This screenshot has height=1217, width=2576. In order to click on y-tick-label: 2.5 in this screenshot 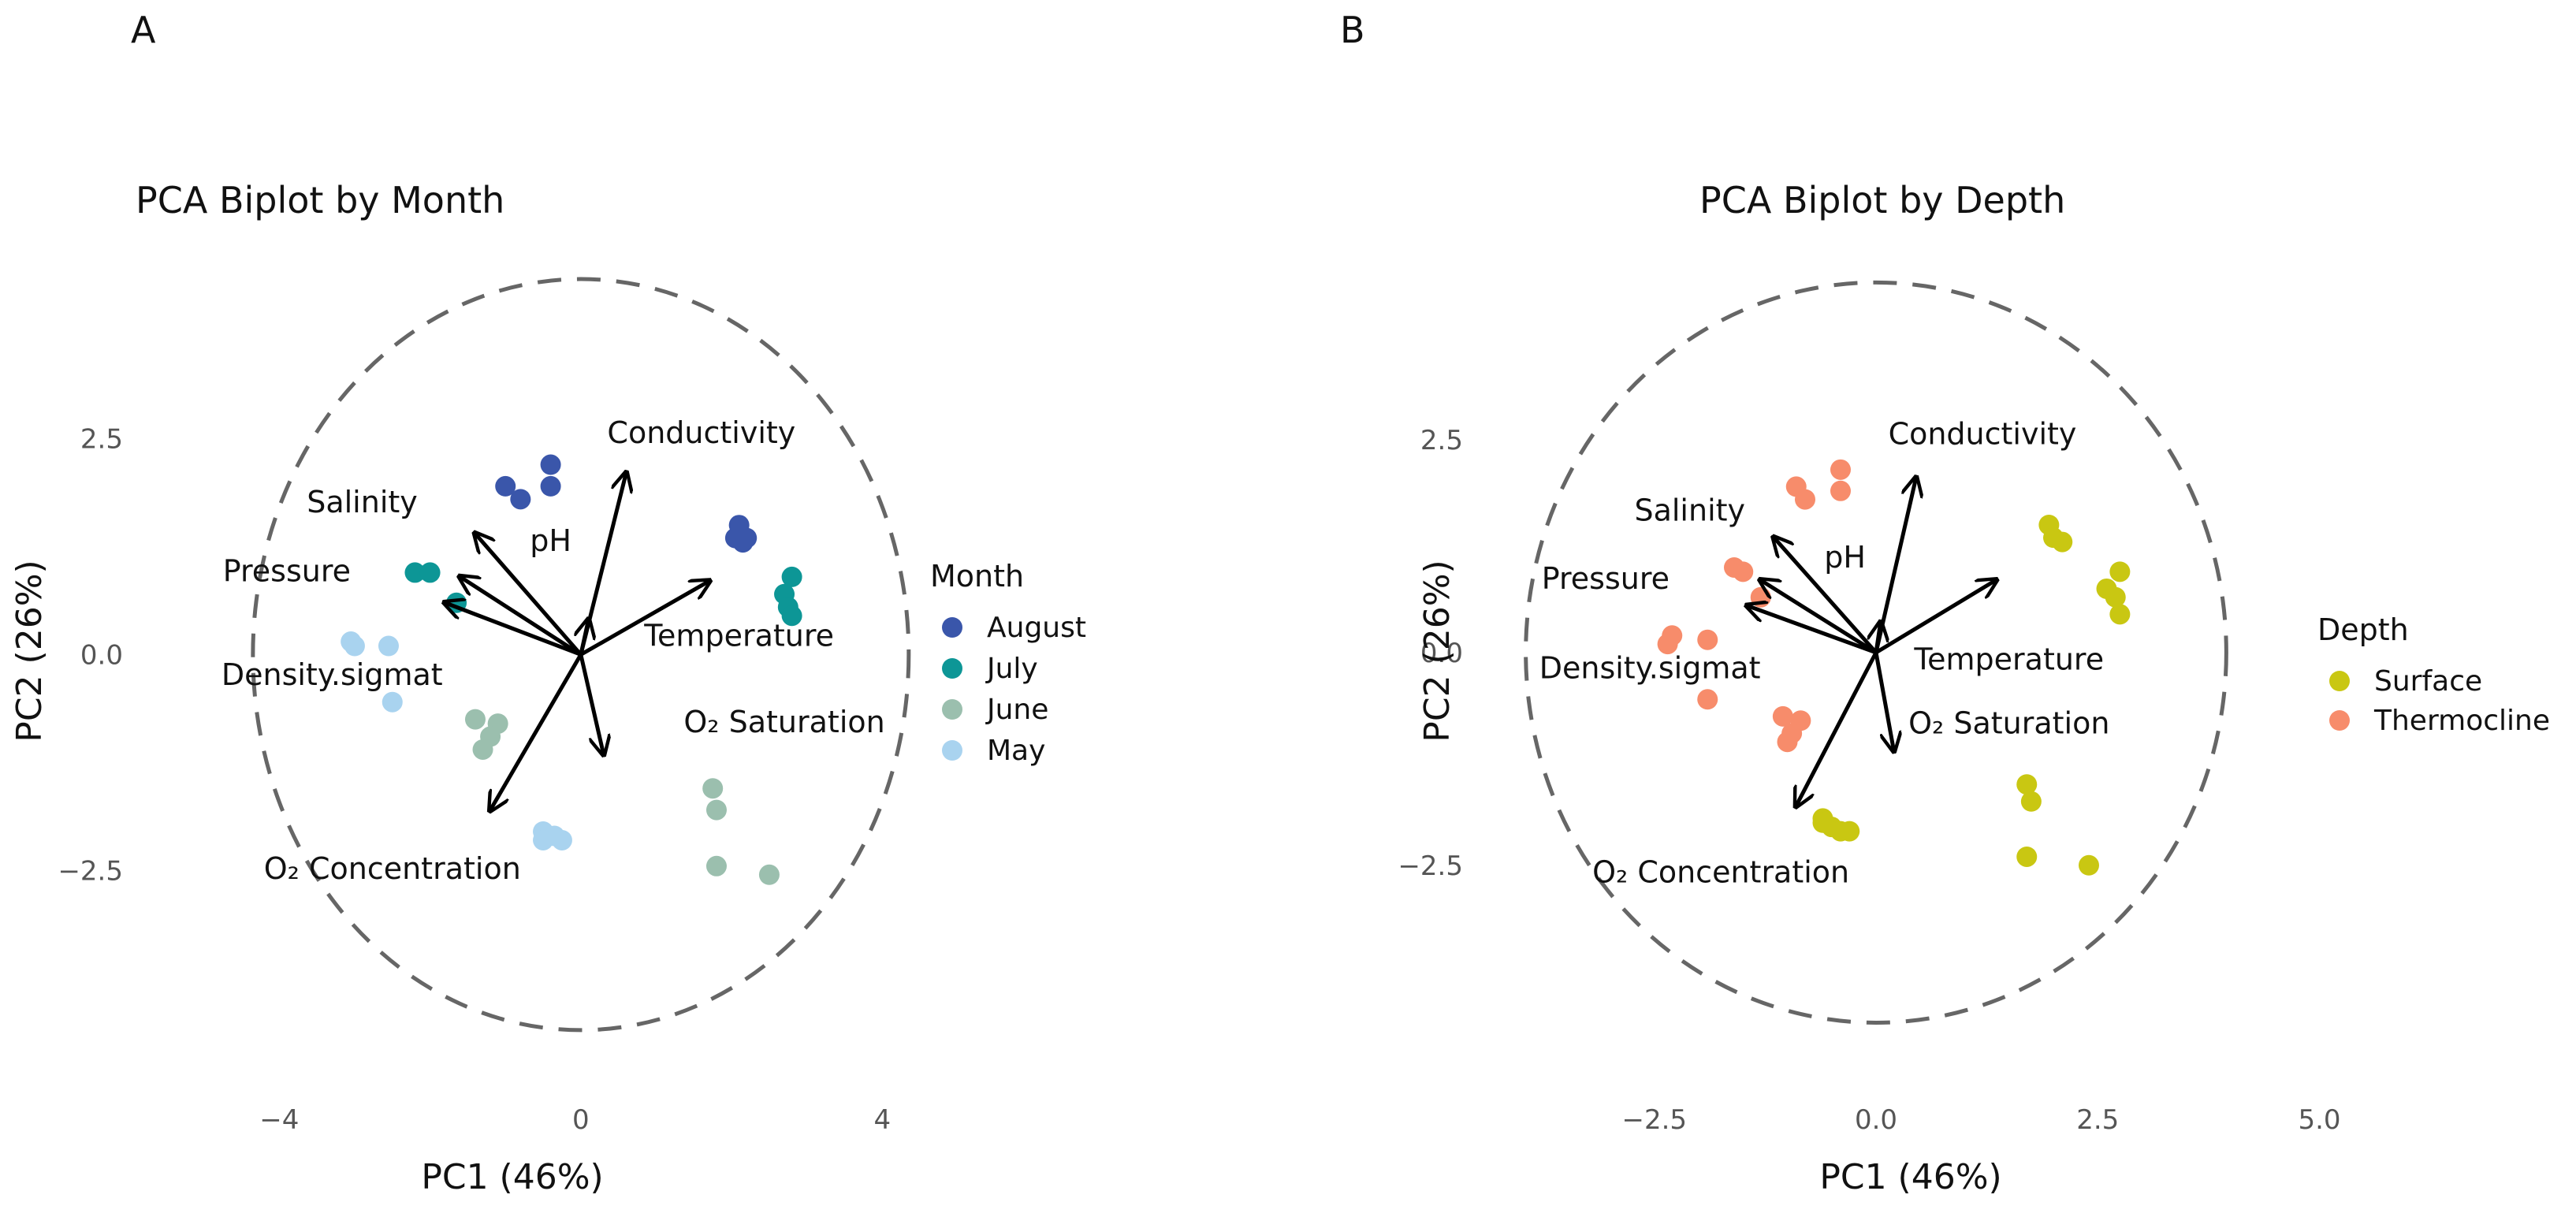, I will do `click(101, 440)`.